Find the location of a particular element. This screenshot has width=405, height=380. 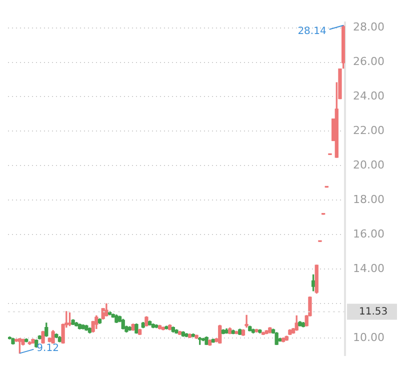

y-tick-label: 26.00 is located at coordinates (368, 61).